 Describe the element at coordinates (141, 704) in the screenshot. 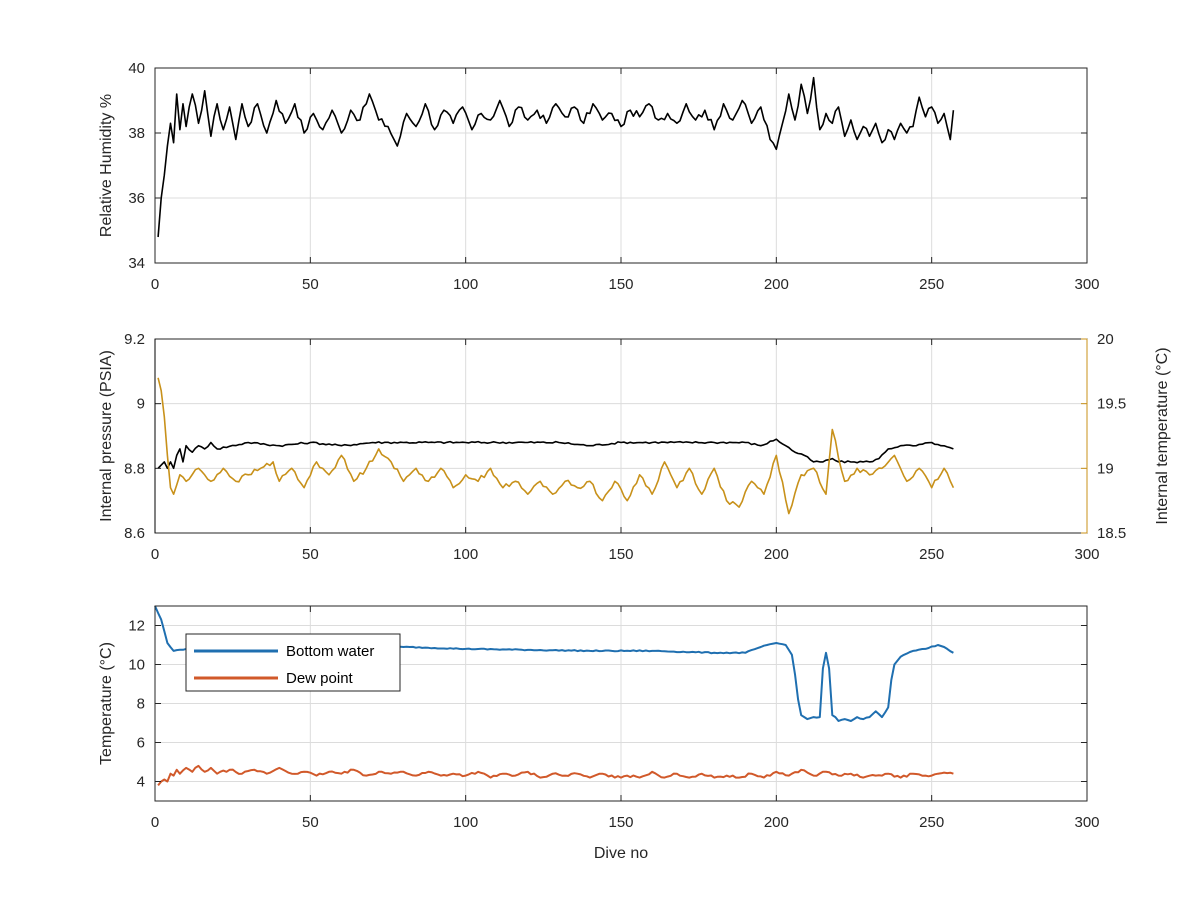

I see `y-tick-label: 8` at that location.